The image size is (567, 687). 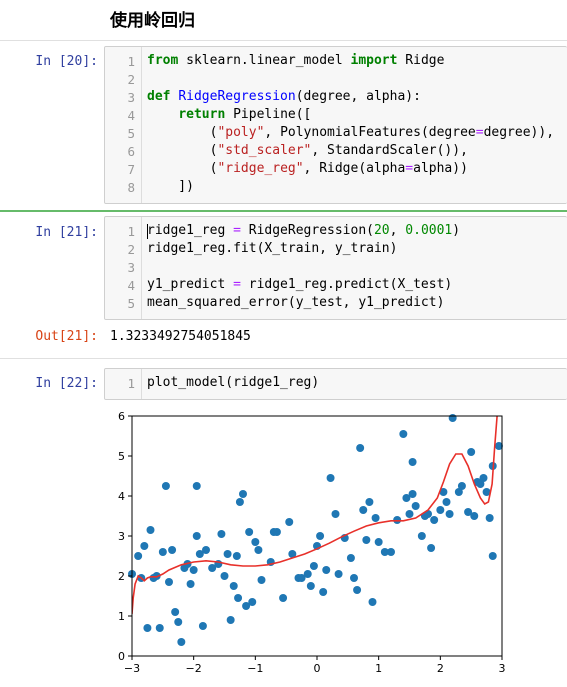 What do you see at coordinates (121, 656) in the screenshot?
I see `y-tick-label: 0` at bounding box center [121, 656].